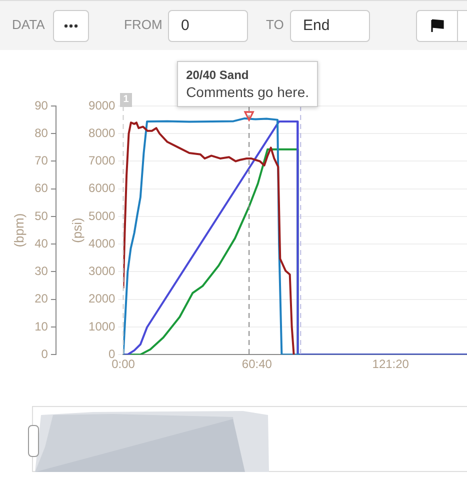  What do you see at coordinates (44, 353) in the screenshot?
I see `y2-tick-label: 0` at bounding box center [44, 353].